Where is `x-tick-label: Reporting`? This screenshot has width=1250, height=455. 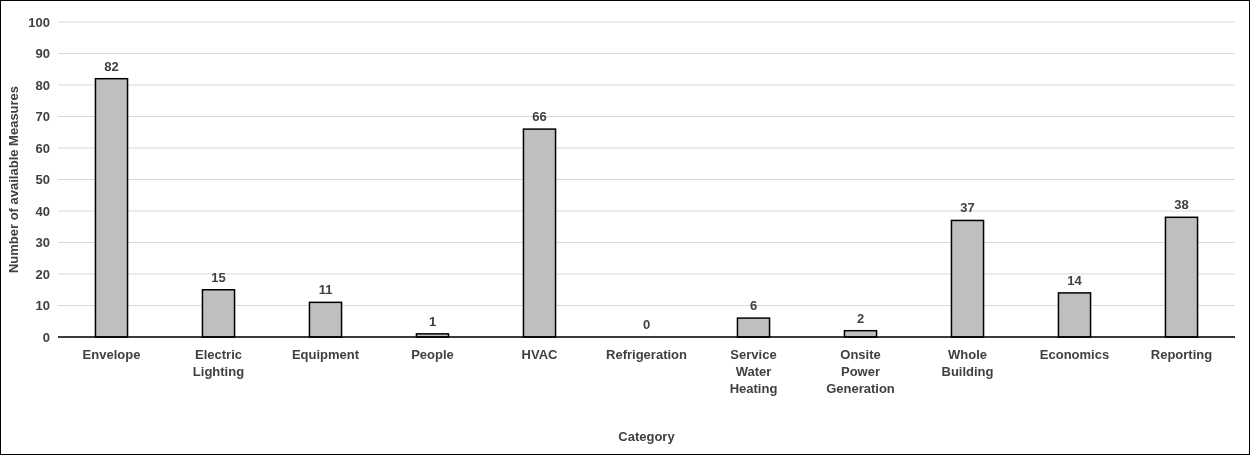
x-tick-label: Reporting is located at coordinates (1181, 354).